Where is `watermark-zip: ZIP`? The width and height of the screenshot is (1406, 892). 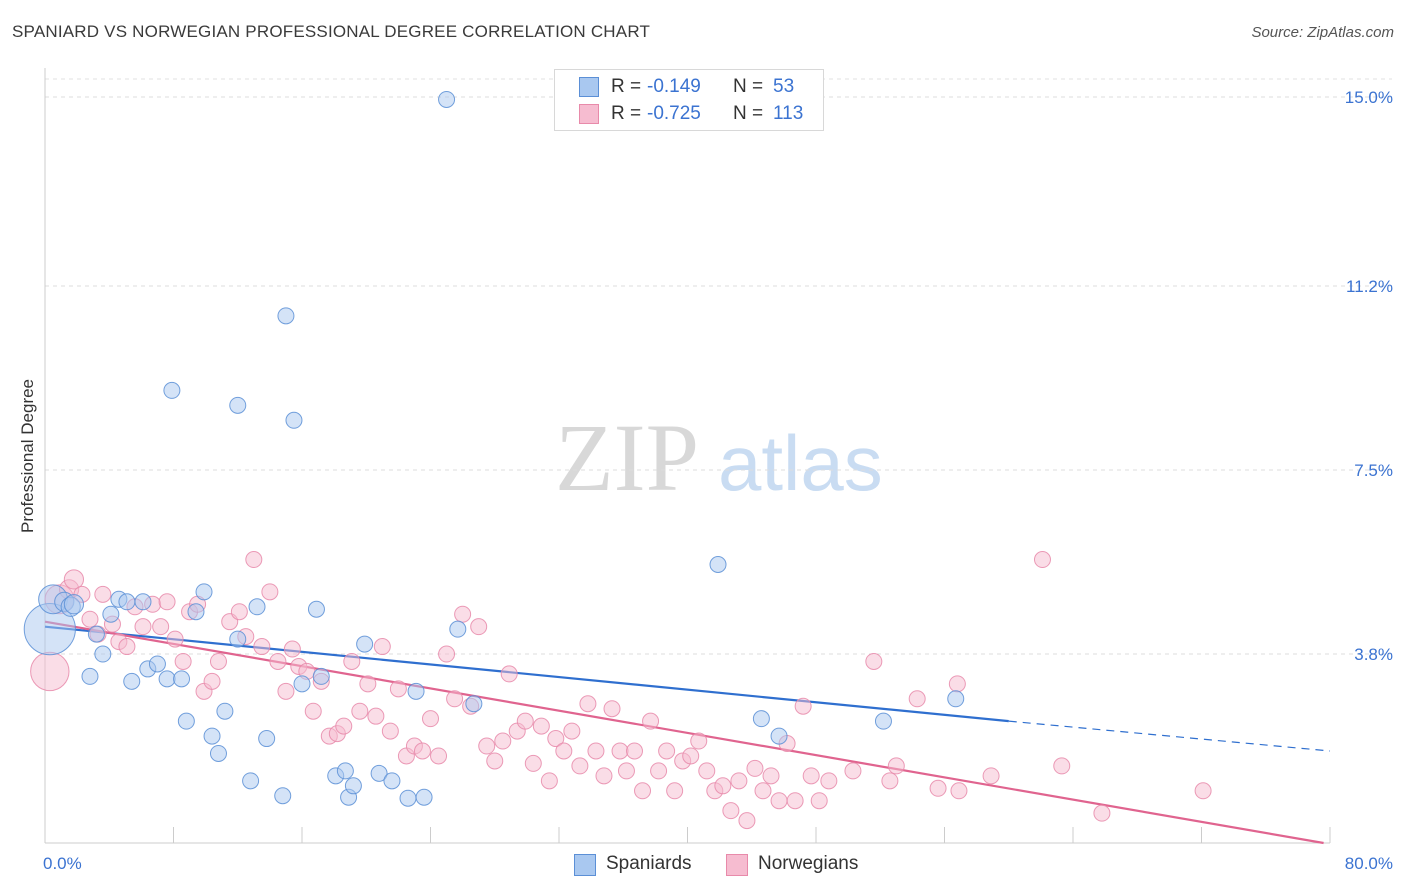 watermark-zip: ZIP is located at coordinates (627, 457).